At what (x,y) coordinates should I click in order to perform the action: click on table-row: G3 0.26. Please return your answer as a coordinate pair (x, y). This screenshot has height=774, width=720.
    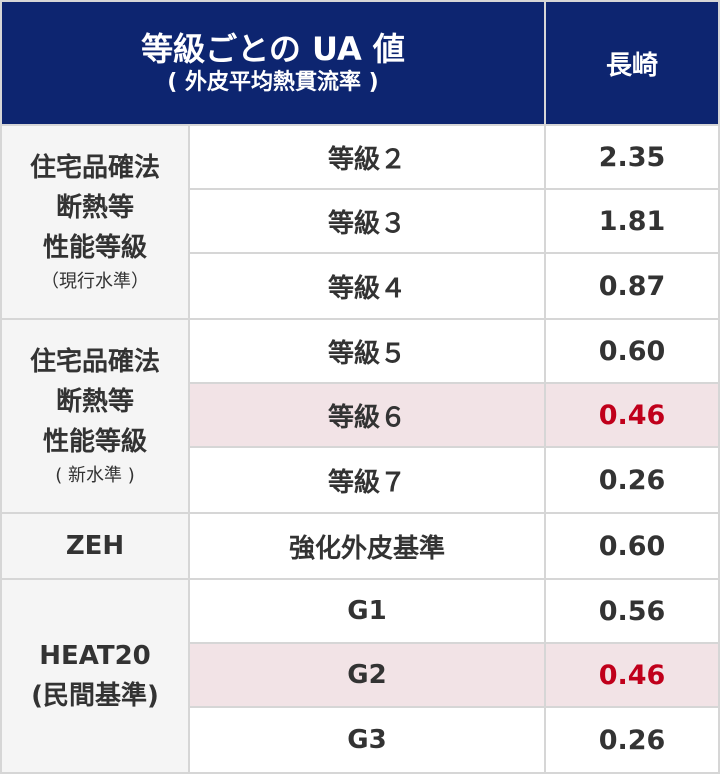
    Looking at the image, I should click on (360, 740).